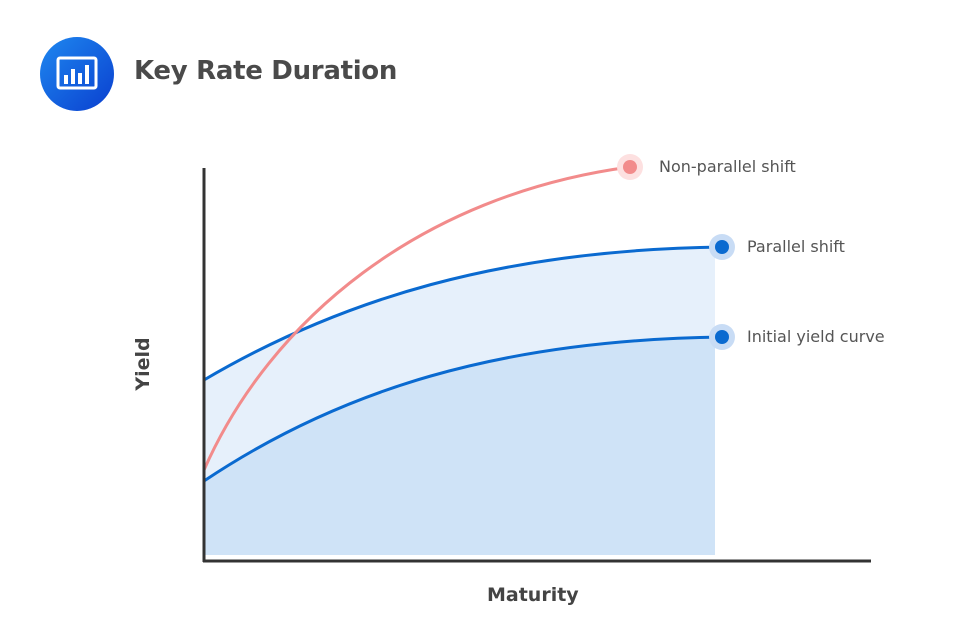  What do you see at coordinates (816, 336) in the screenshot?
I see `label-initial-yield-curve: Initial yield curve` at bounding box center [816, 336].